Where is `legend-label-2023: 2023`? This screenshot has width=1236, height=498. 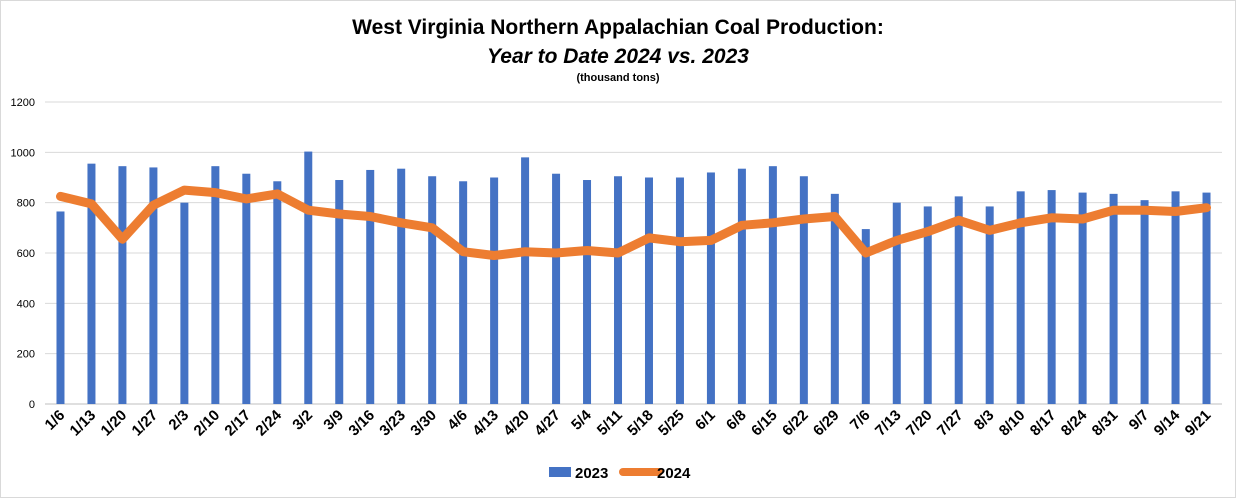 legend-label-2023: 2023 is located at coordinates (591, 473).